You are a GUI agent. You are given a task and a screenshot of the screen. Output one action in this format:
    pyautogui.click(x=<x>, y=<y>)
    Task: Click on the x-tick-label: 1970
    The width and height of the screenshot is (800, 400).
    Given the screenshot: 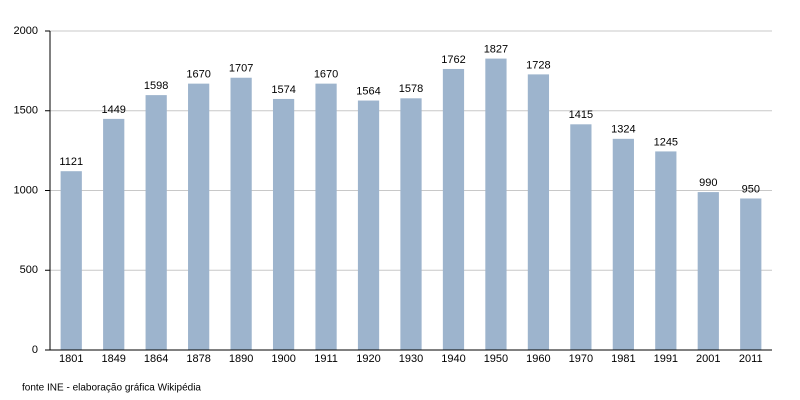 What is the action you would take?
    pyautogui.click(x=581, y=359)
    